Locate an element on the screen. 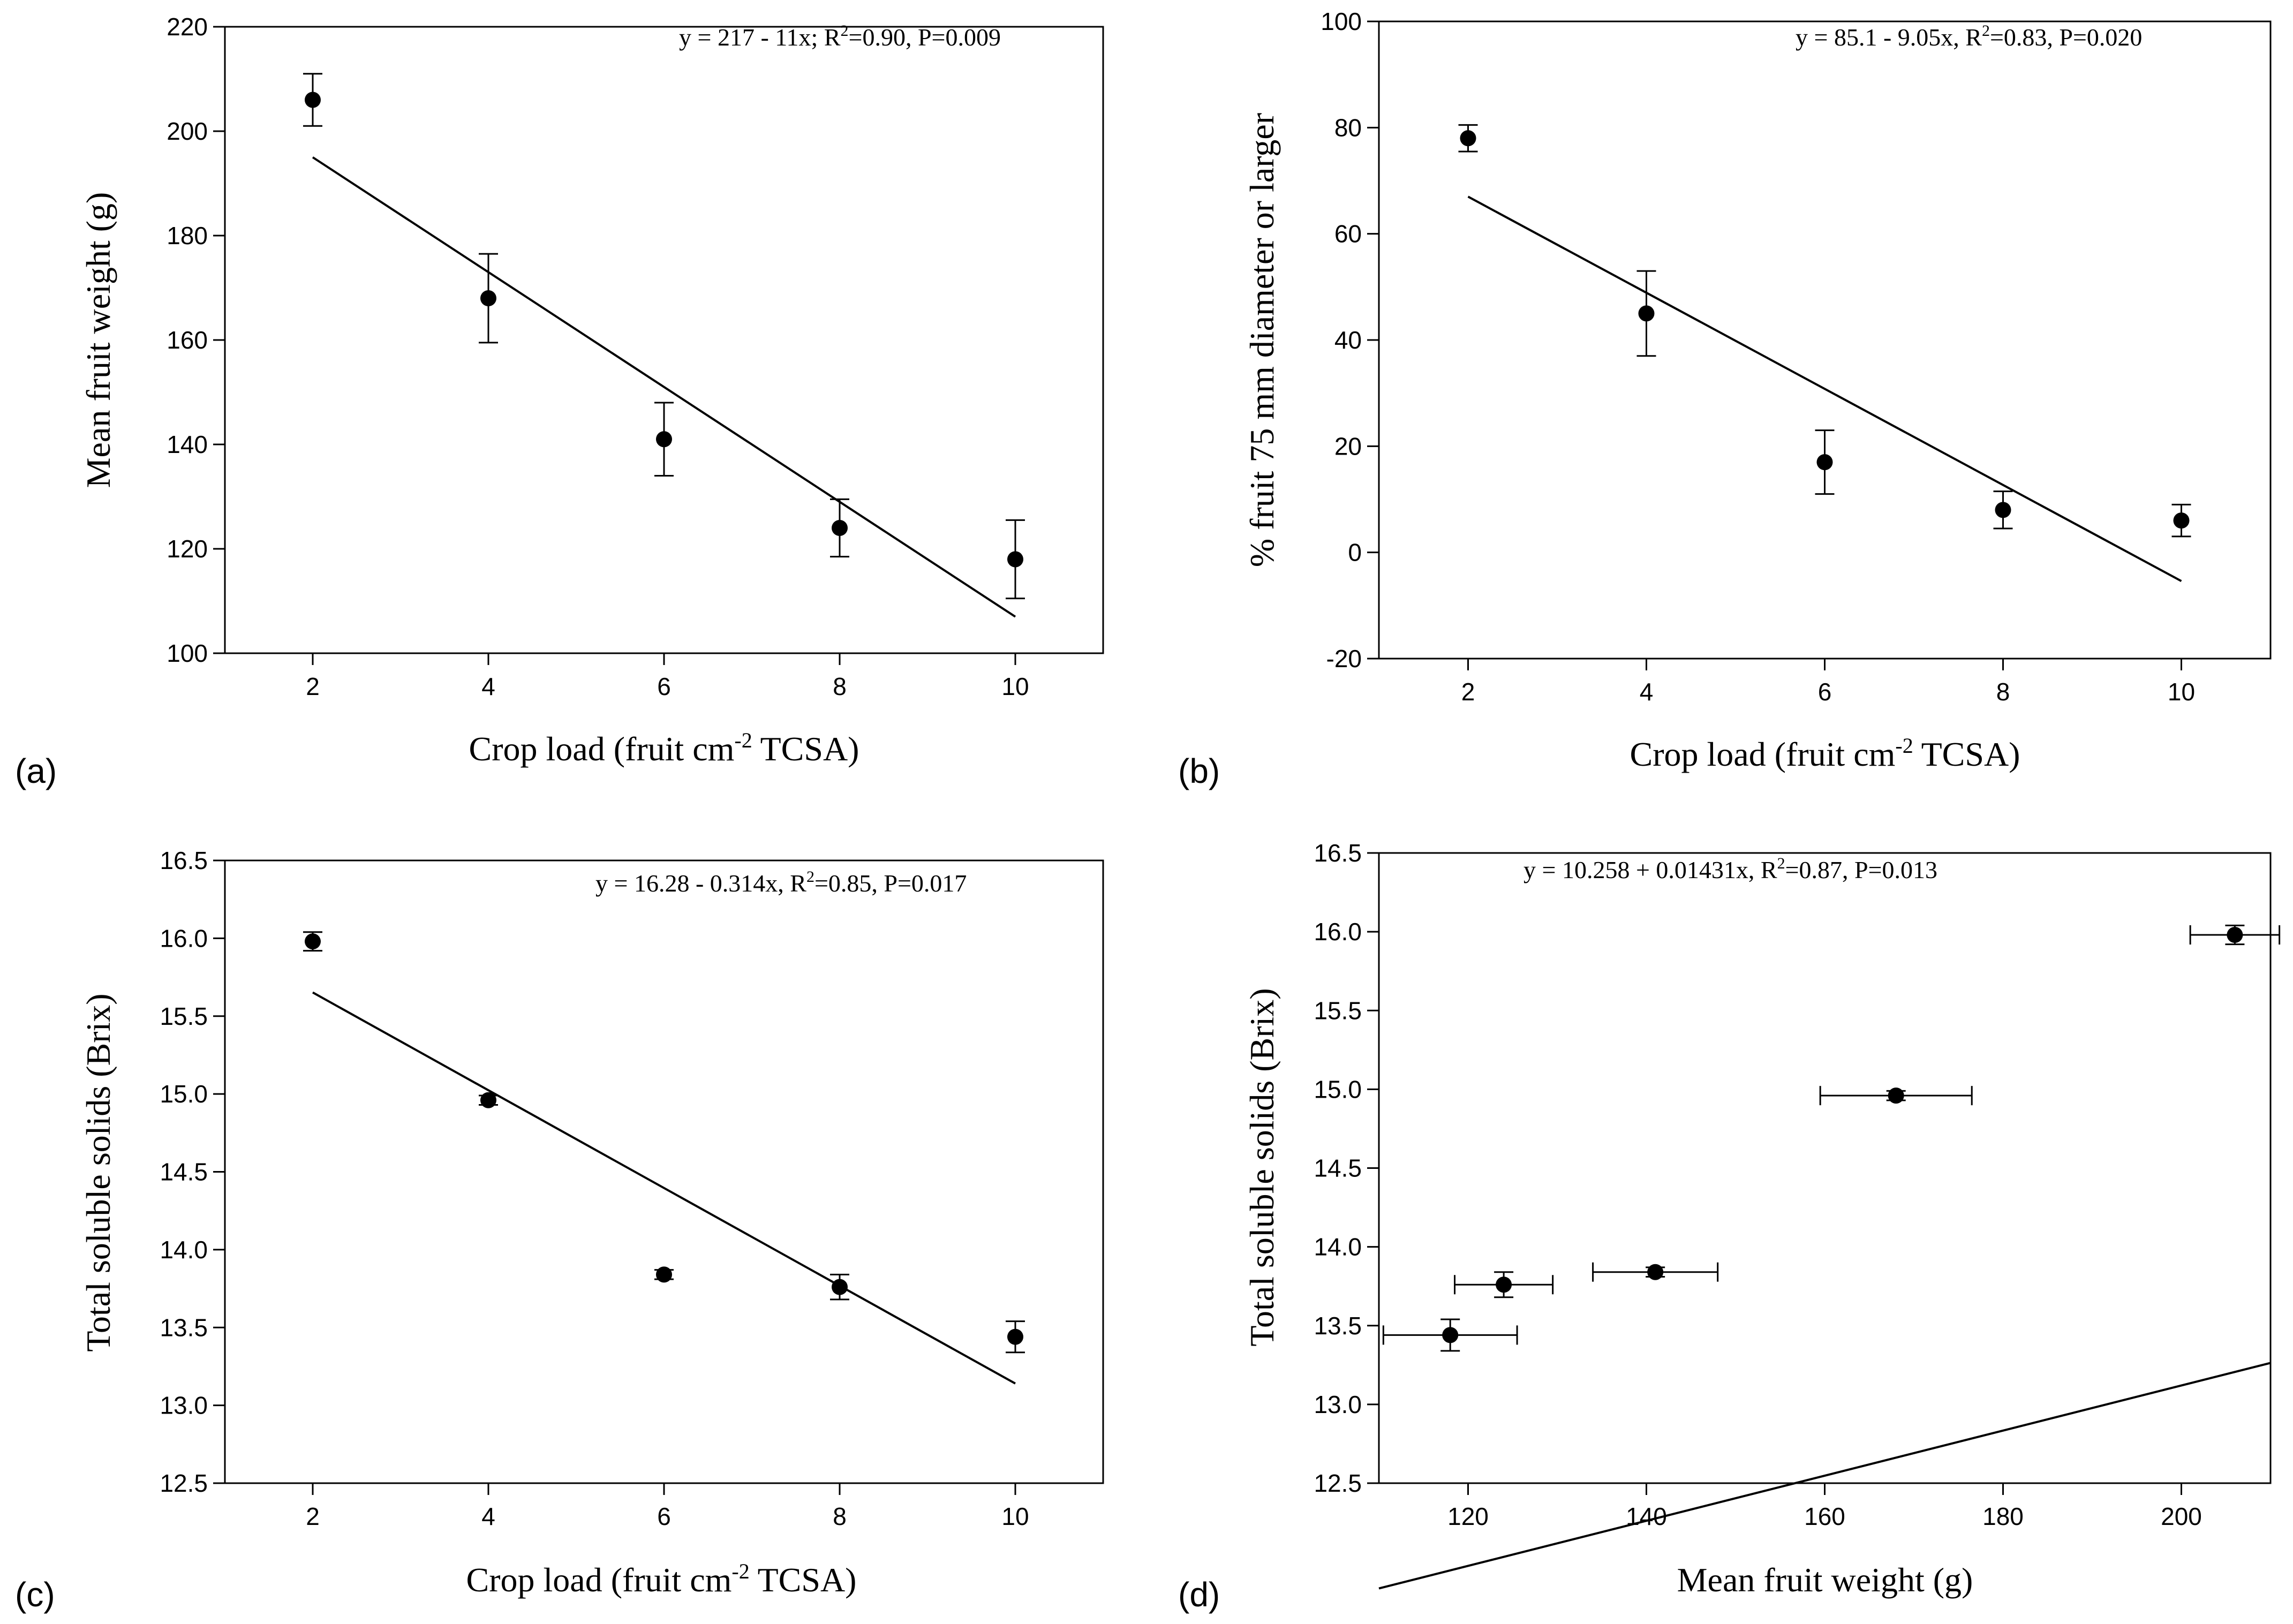 The image size is (2293, 1624). panel-c-label: (c) is located at coordinates (35, 1595).